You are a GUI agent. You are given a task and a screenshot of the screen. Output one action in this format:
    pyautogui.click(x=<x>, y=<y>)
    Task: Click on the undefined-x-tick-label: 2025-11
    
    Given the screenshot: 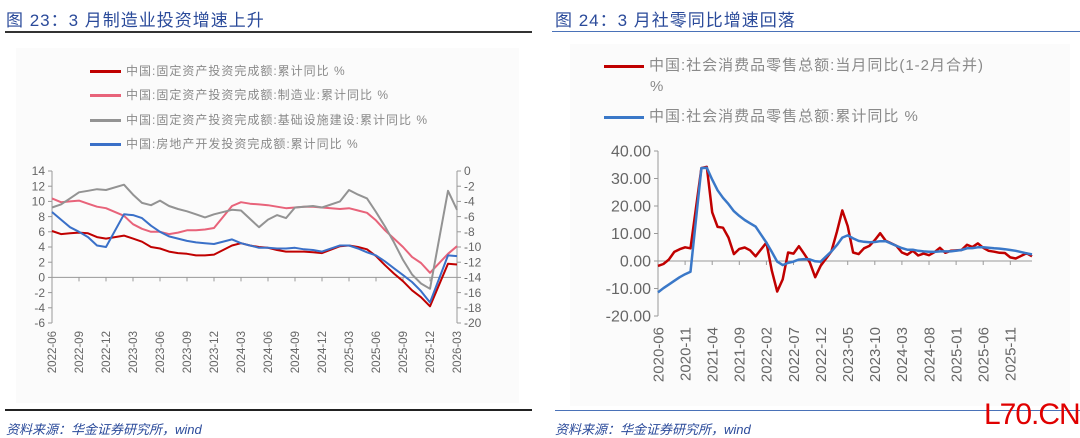 What is the action you would take?
    pyautogui.click(x=1011, y=354)
    